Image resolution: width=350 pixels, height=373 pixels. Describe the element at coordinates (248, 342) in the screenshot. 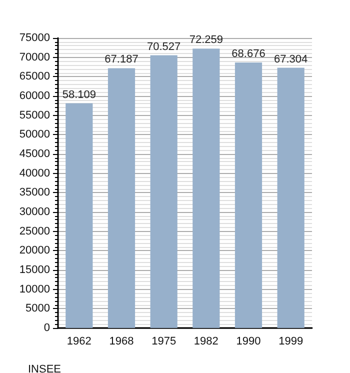

I see `x-tick-label: 1990` at that location.